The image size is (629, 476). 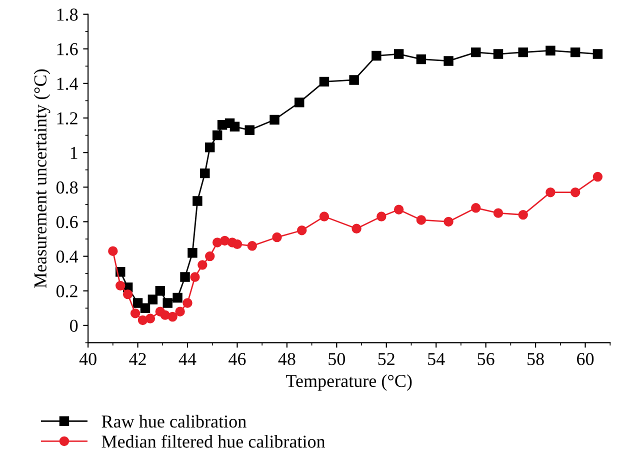 What do you see at coordinates (486, 359) in the screenshot?
I see `x-tick-label: 56` at bounding box center [486, 359].